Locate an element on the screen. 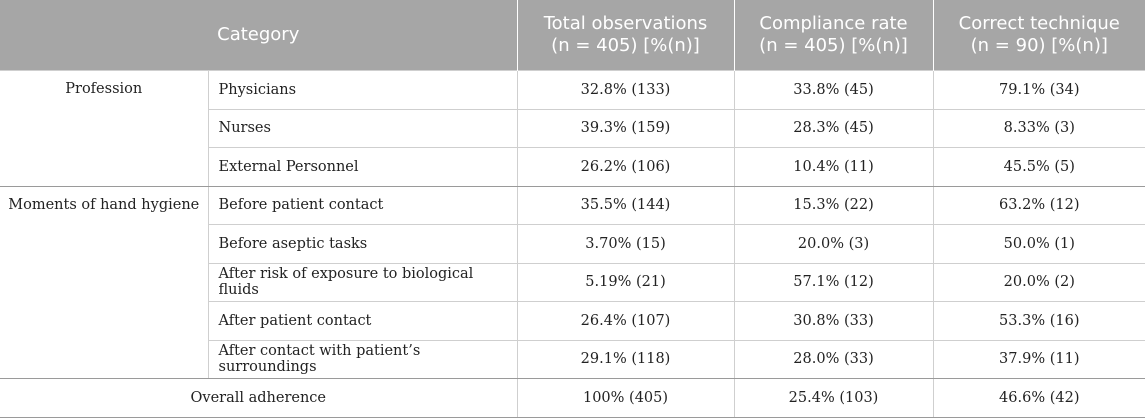 This screenshot has width=1145, height=418. cell-total: 39.3% (159) is located at coordinates (625, 128).